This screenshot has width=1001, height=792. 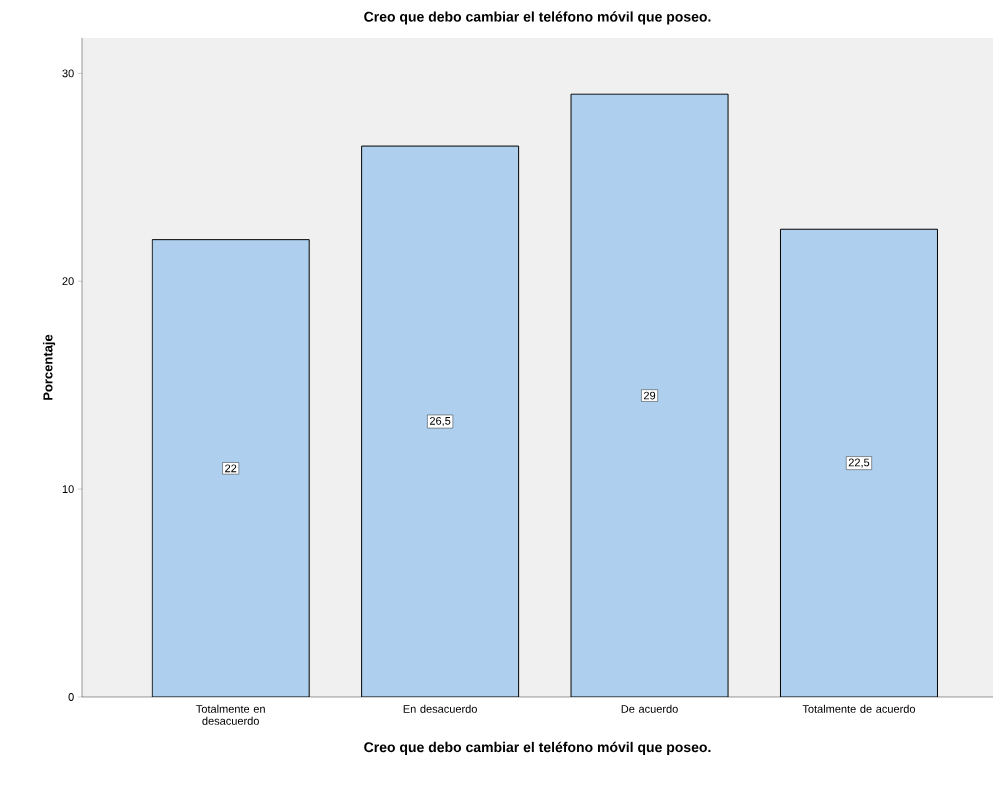 I want to click on x-tick-label: Totalmente de acuerdo, so click(x=859, y=708).